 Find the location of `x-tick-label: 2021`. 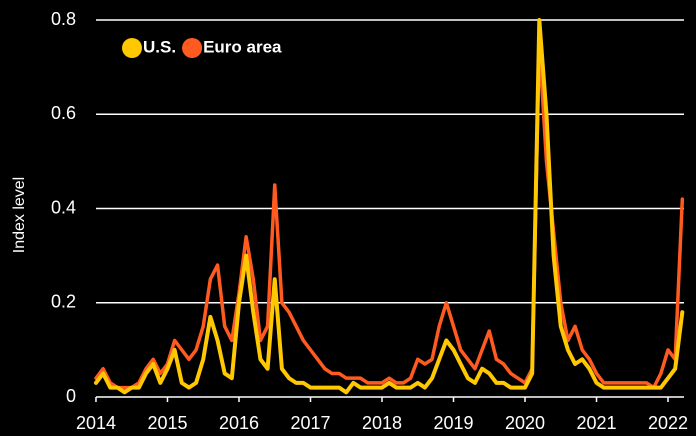

x-tick-label: 2021 is located at coordinates (596, 423).